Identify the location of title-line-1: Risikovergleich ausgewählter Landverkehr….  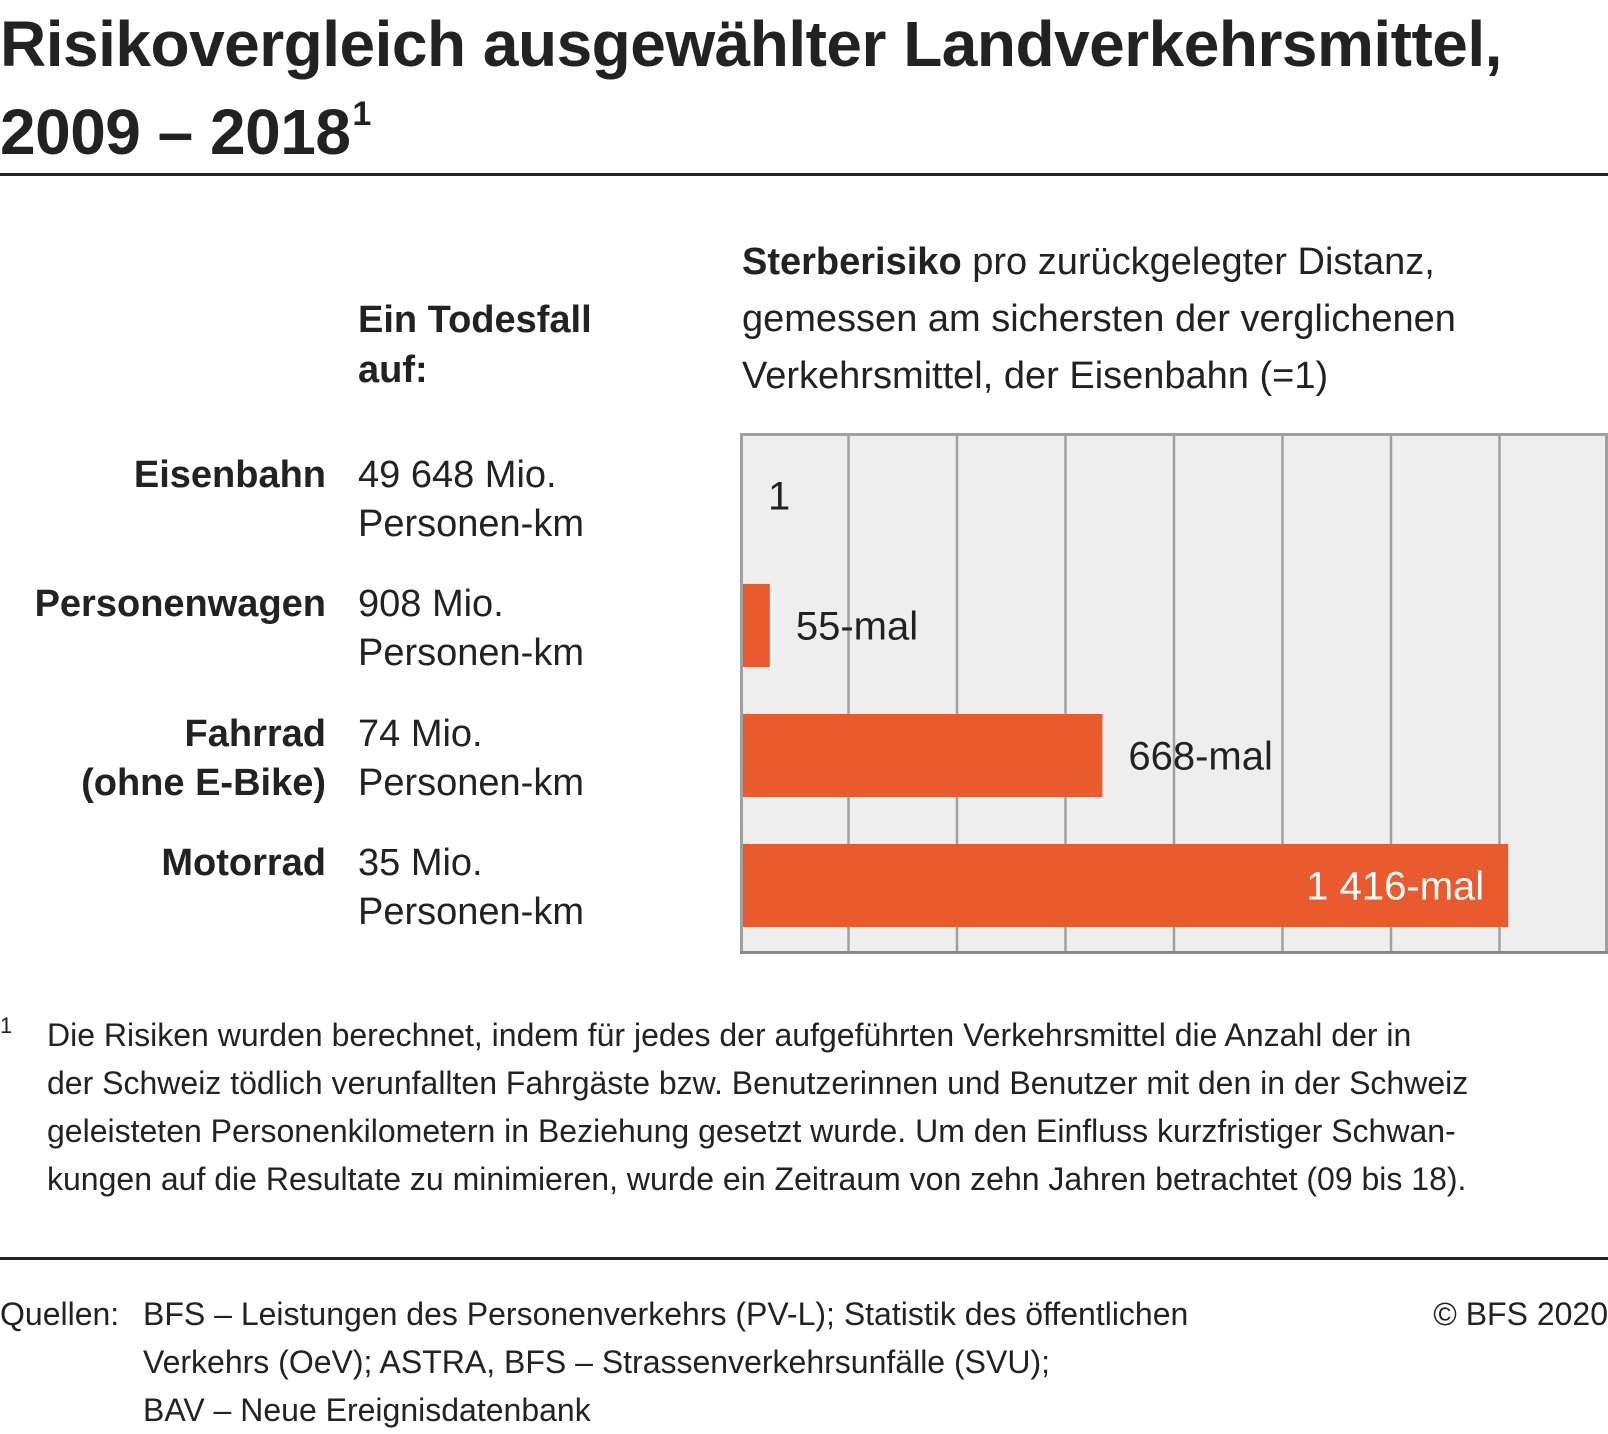
(751, 44).